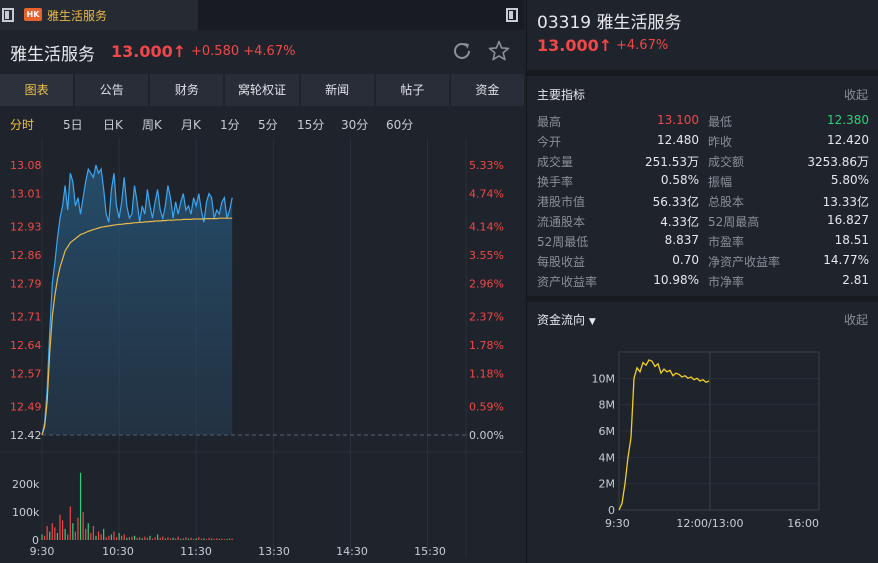 The image size is (878, 563). I want to click on pct-tick-label: 2.37%, so click(486, 316).